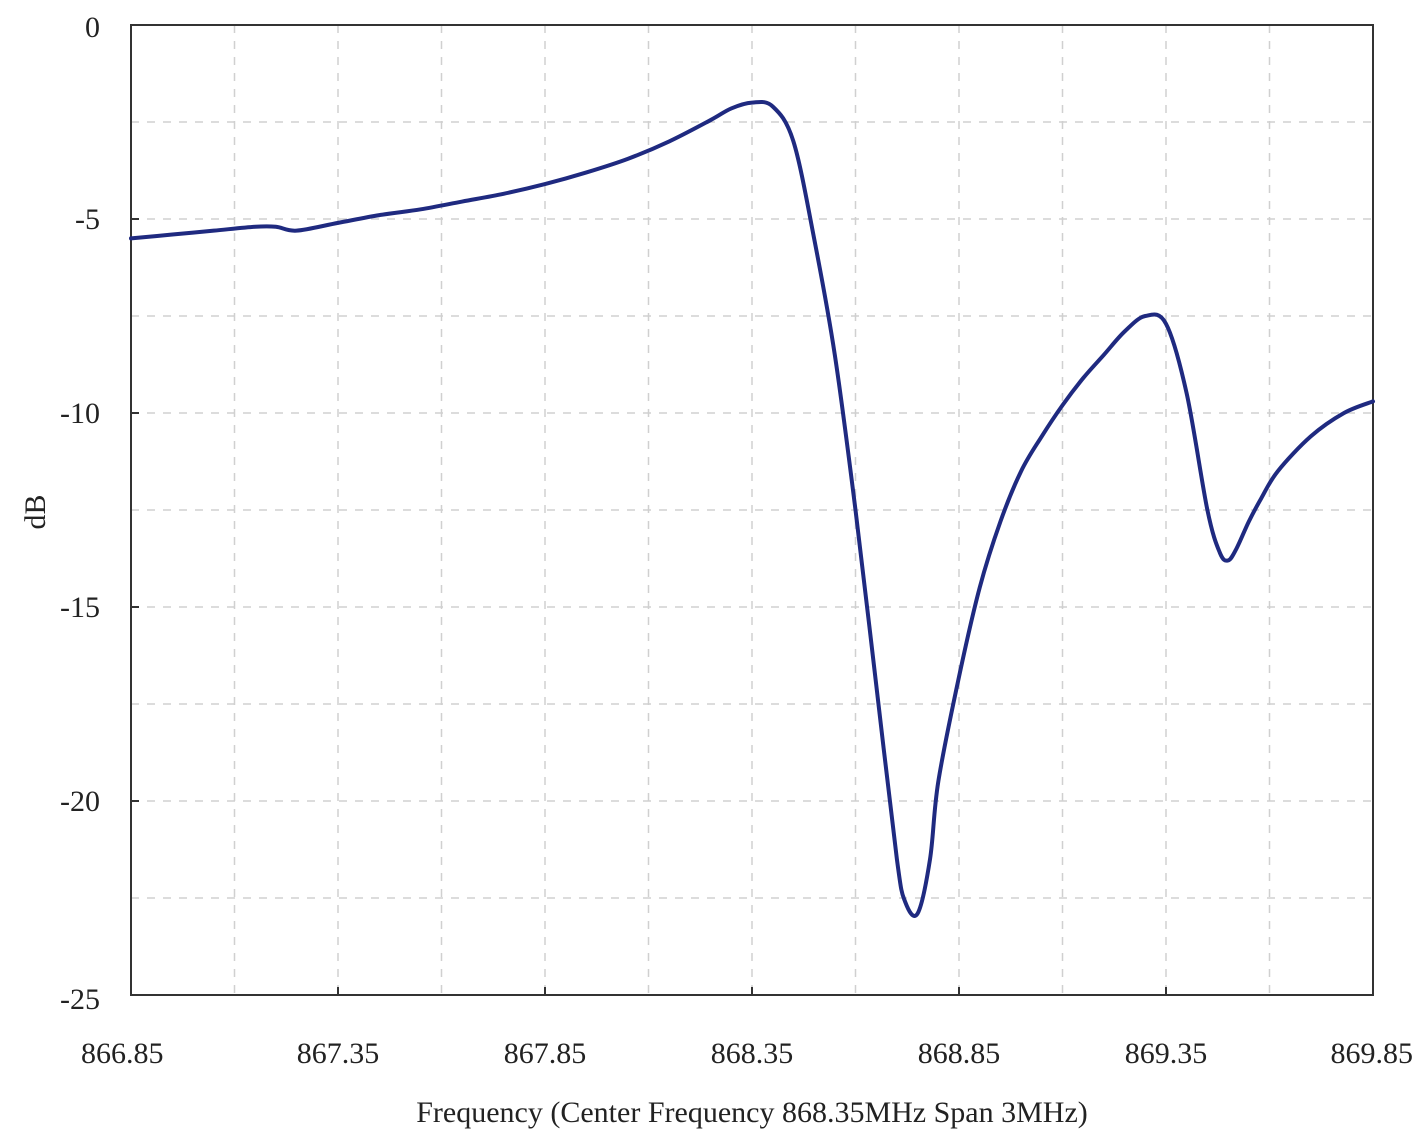 The width and height of the screenshot is (1417, 1137). Describe the element at coordinates (338, 1053) in the screenshot. I see `x-tick-label: 867.35` at that location.